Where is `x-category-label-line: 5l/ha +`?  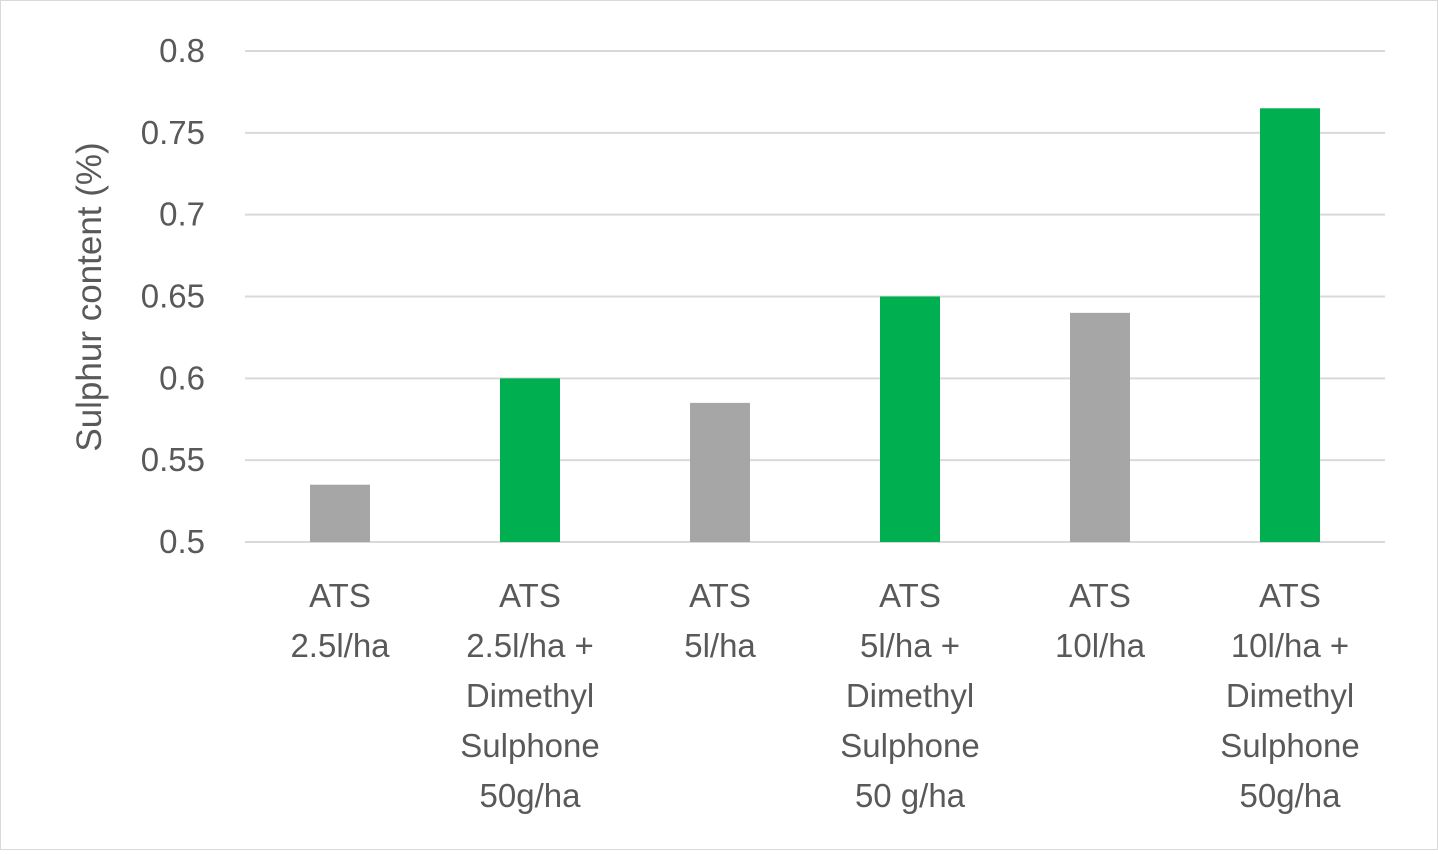 x-category-label-line: 5l/ha + is located at coordinates (910, 645).